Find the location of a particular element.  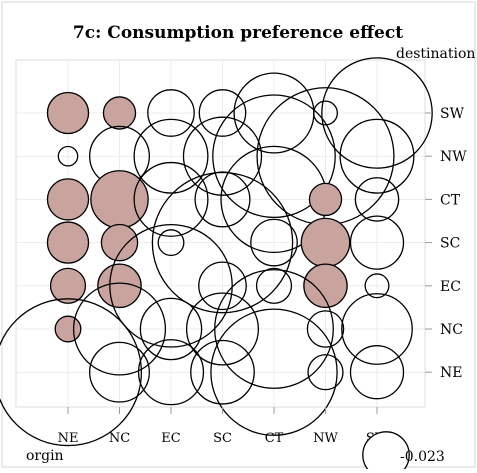

bubble-nc-ne is located at coordinates (119, 372).